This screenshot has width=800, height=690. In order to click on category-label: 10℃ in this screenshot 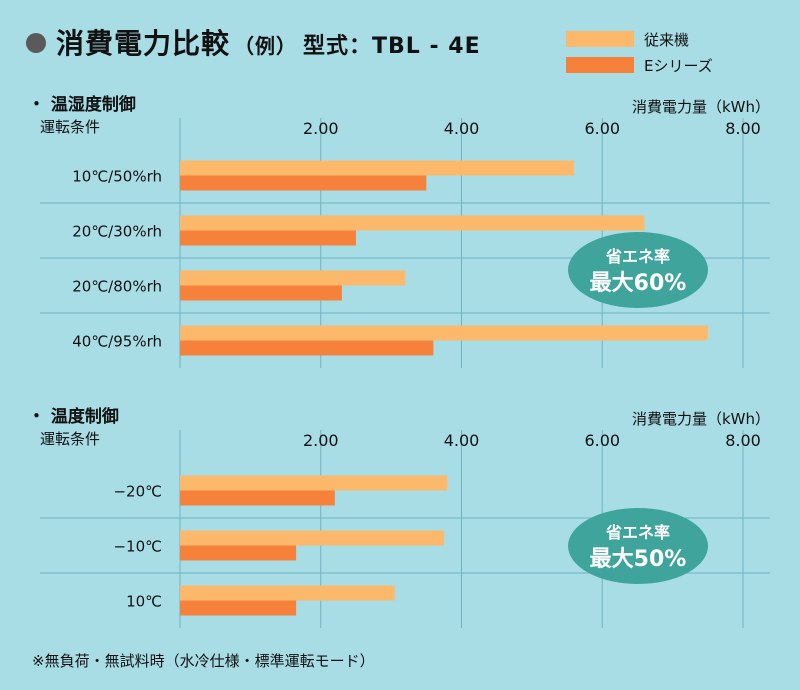, I will do `click(144, 602)`.